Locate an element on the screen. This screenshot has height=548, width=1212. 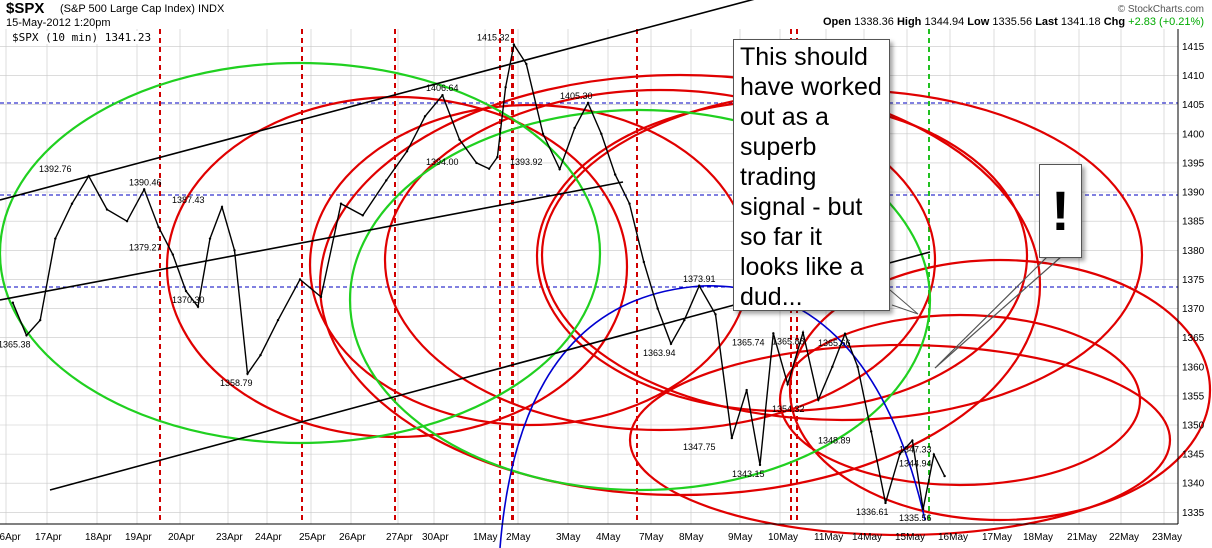
price-label: 1347.33 is located at coordinates (915, 450).